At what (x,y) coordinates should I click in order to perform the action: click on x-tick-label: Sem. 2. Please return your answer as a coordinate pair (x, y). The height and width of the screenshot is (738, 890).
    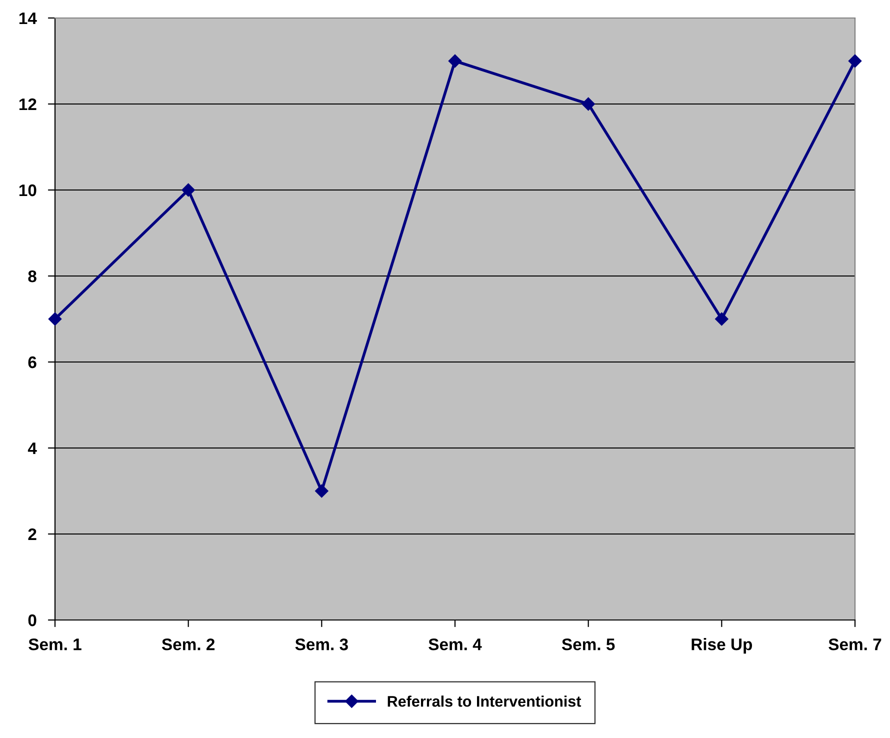
    Looking at the image, I should click on (188, 644).